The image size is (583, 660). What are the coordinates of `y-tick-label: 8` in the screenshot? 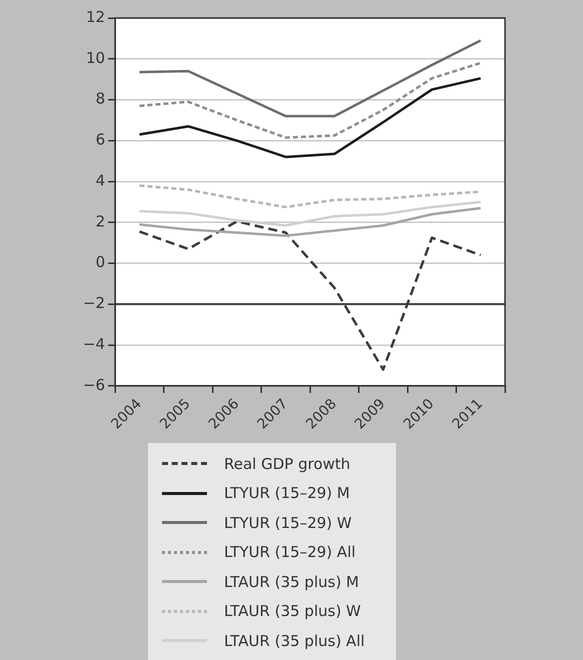 It's located at (101, 99).